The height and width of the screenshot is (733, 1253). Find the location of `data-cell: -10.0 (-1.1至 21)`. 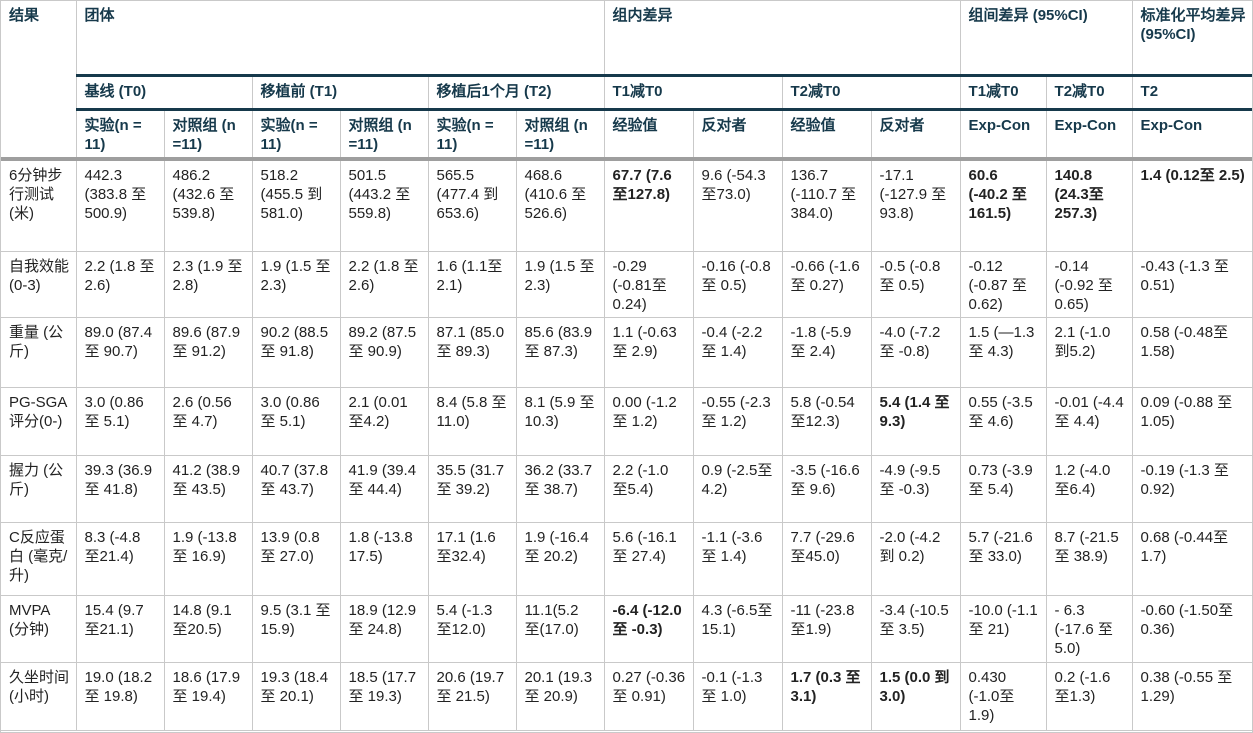

data-cell: -10.0 (-1.1至 21) is located at coordinates (1003, 629).